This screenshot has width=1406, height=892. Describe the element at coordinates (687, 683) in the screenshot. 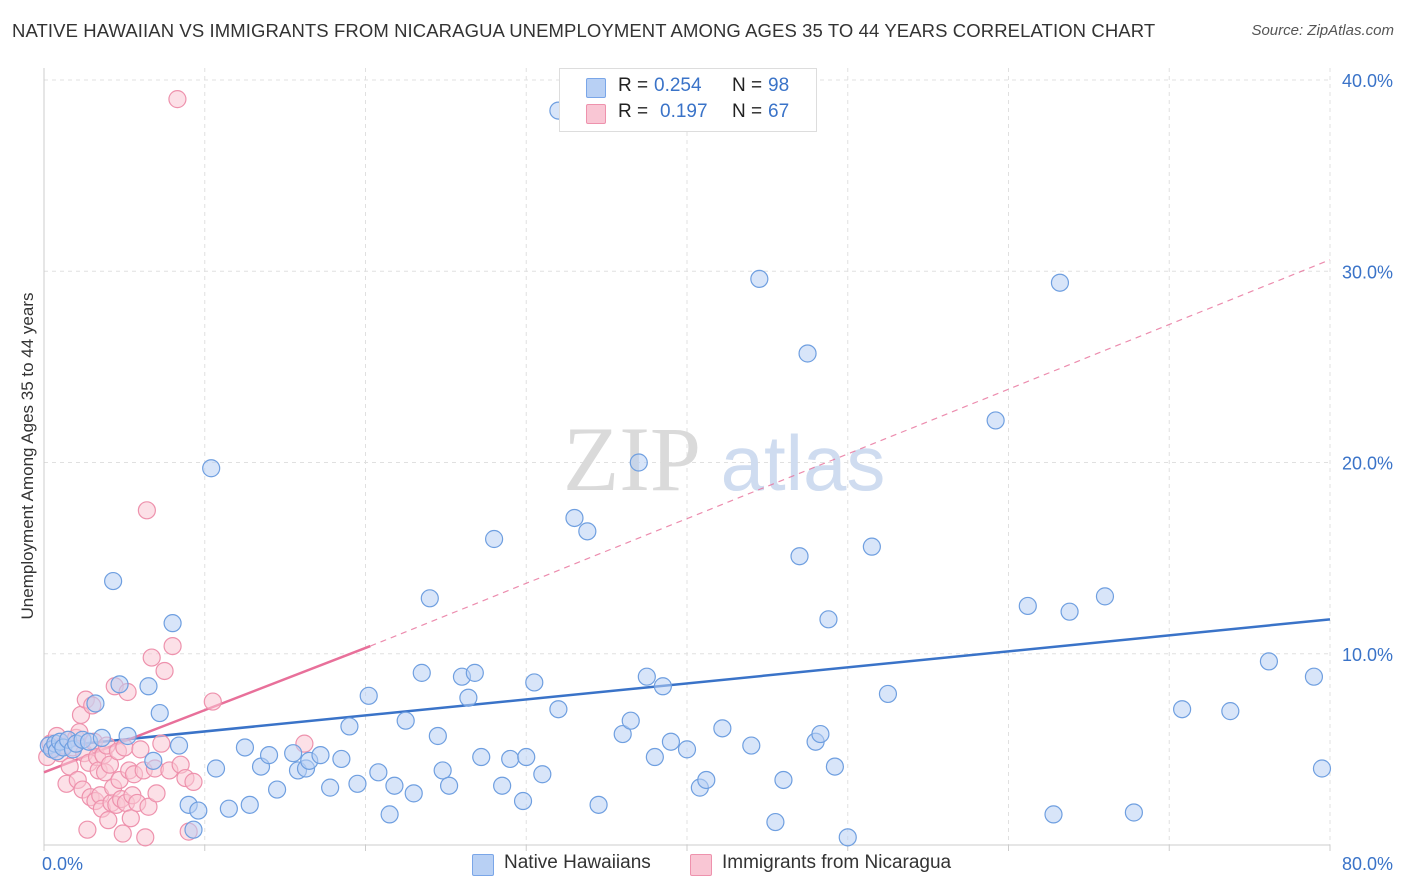

I see `trend-line-native-hawaiians` at that location.